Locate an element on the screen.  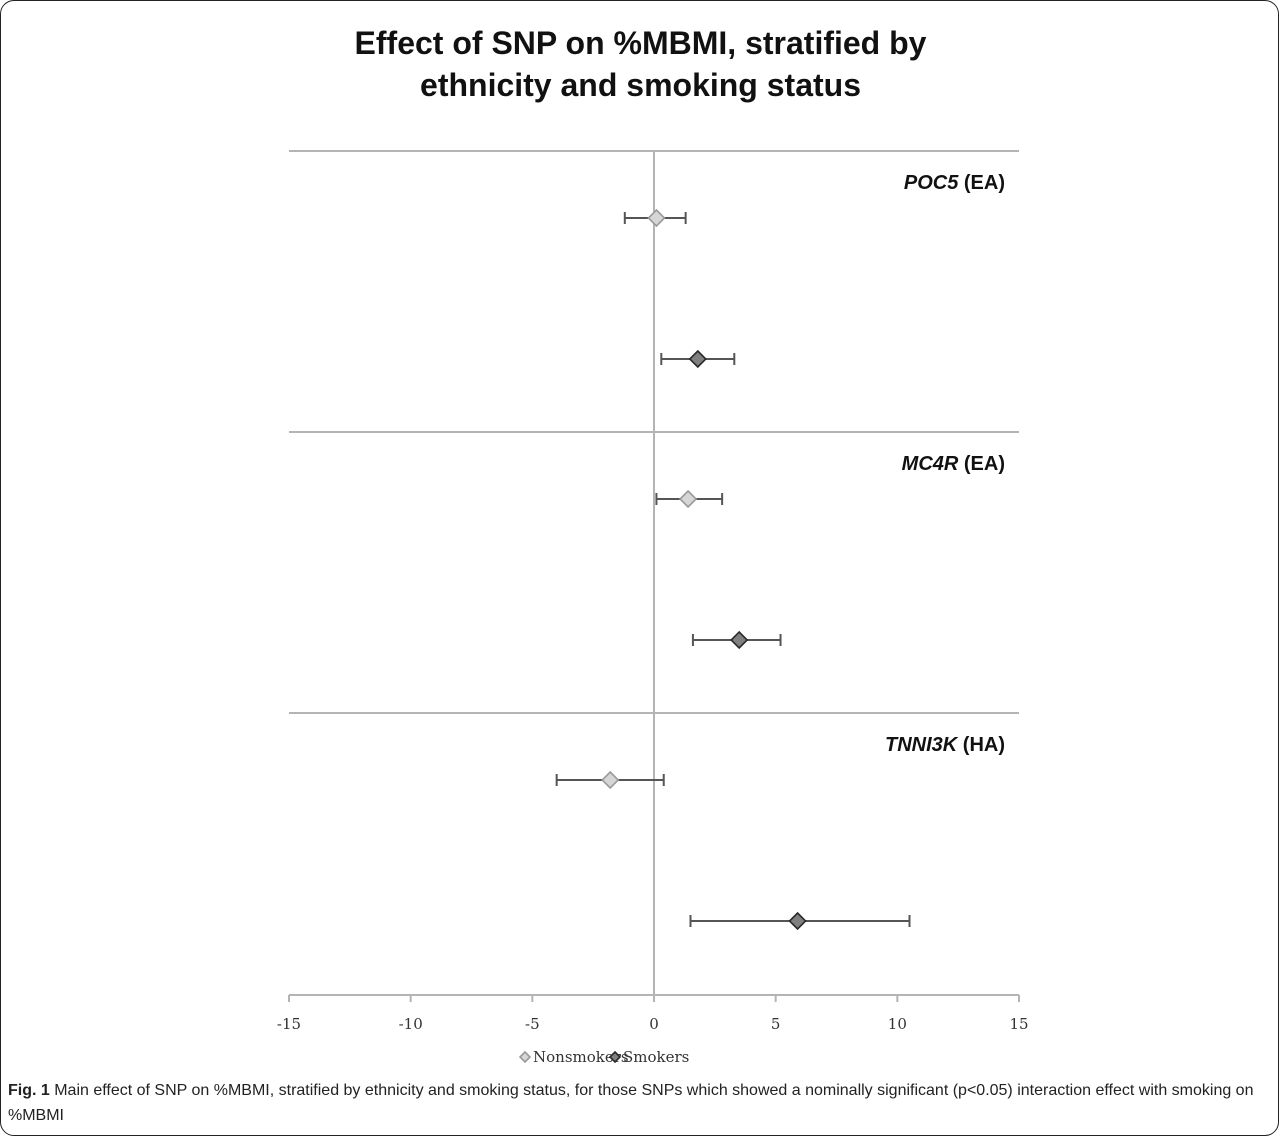
legend-marker-nonsmokers is located at coordinates (525, 1057).